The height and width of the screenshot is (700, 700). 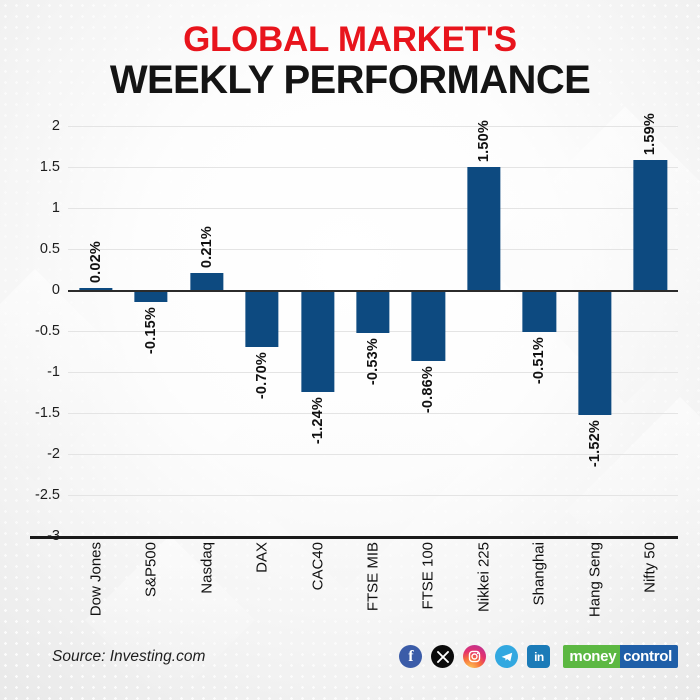 I want to click on x-axis-tick: CAC40, so click(x=317, y=587).